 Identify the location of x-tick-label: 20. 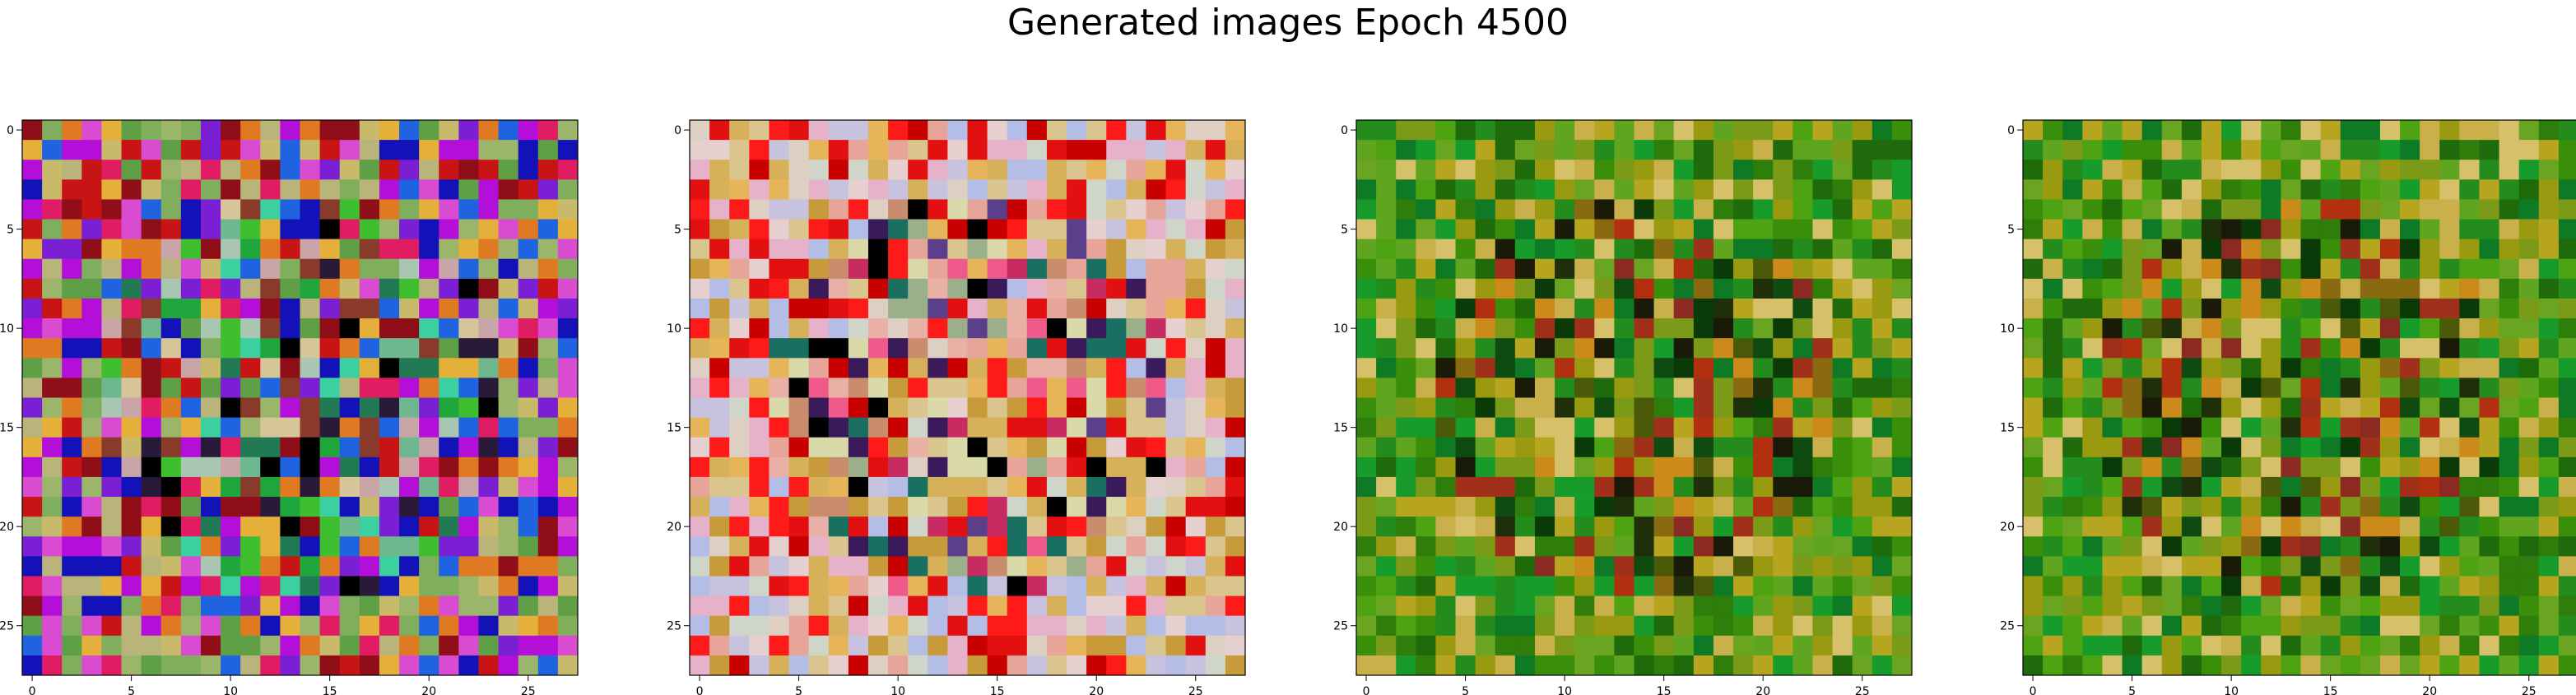
(1762, 690).